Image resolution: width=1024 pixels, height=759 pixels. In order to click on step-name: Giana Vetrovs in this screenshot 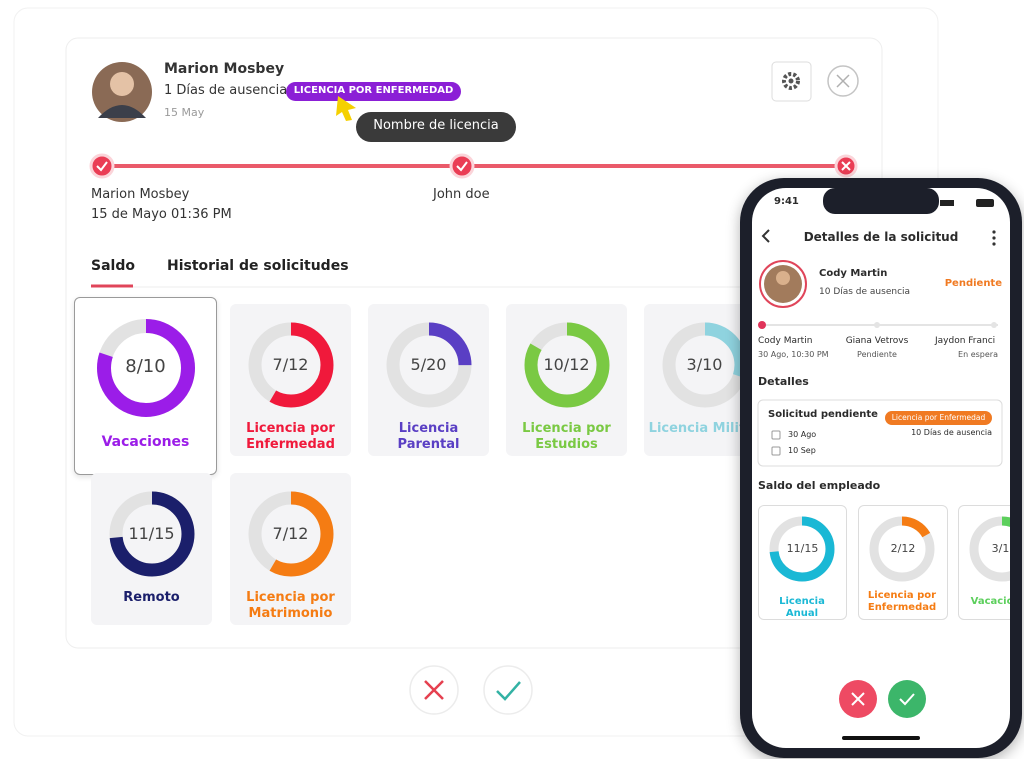, I will do `click(877, 341)`.